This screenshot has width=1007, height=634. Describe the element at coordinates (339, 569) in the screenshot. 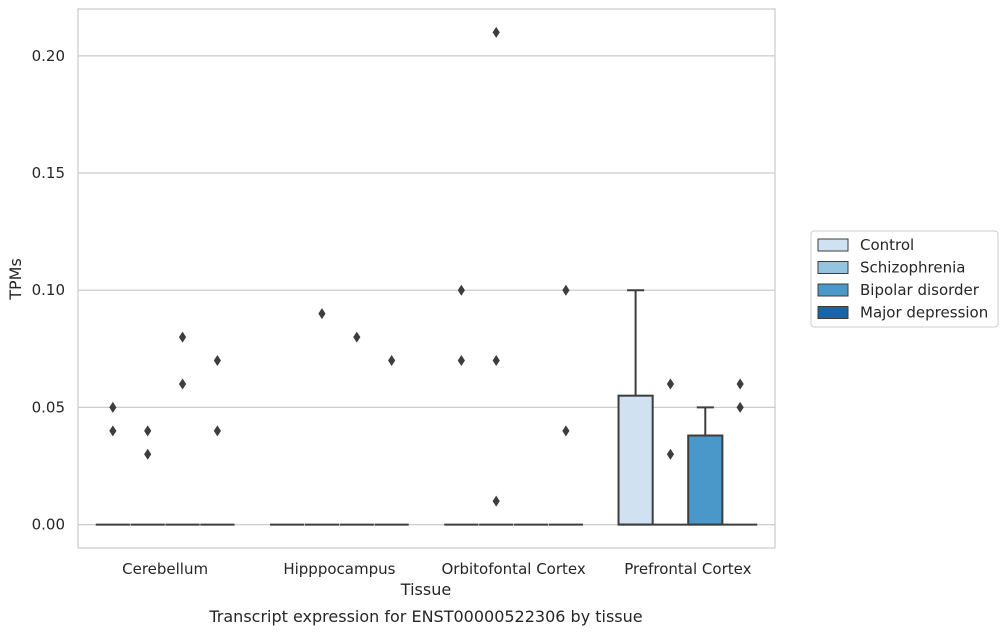

I see `x-tick-label: Hipppocampus` at that location.